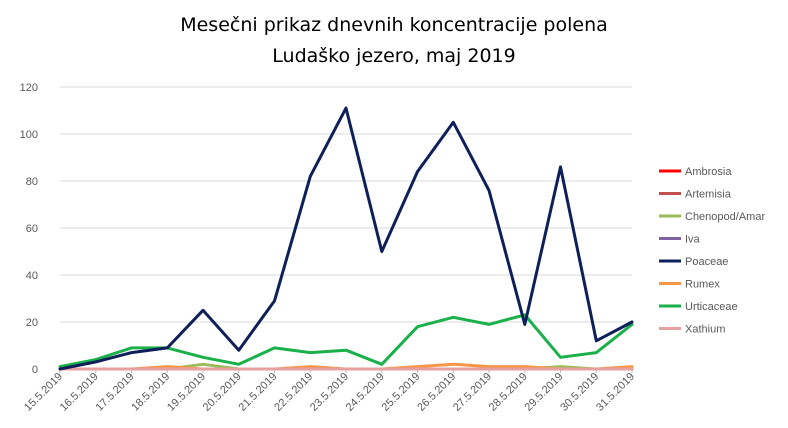 This screenshot has height=428, width=788. I want to click on y-tick-label: 20, so click(32, 323).